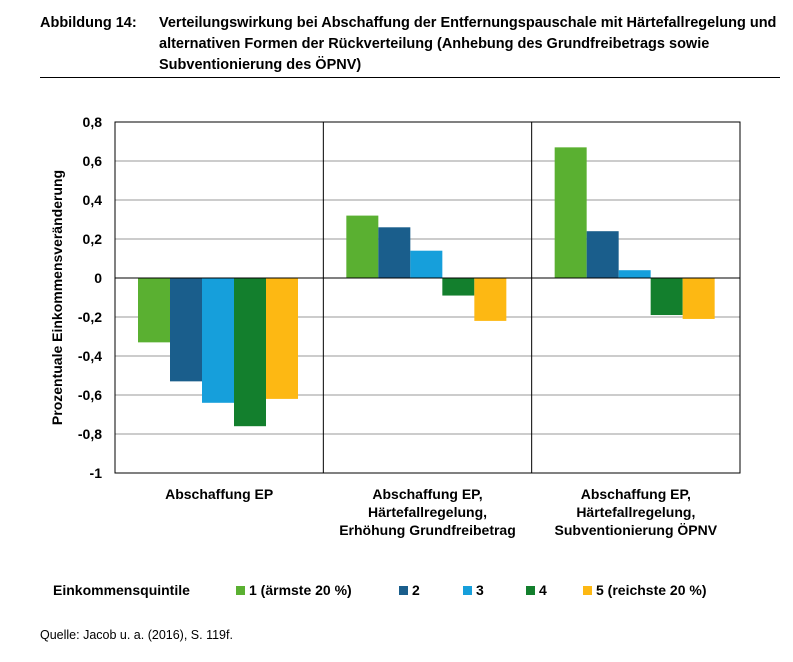 This screenshot has height=662, width=793. What do you see at coordinates (218, 340) in the screenshot?
I see `bar-group1-quintile3` at bounding box center [218, 340].